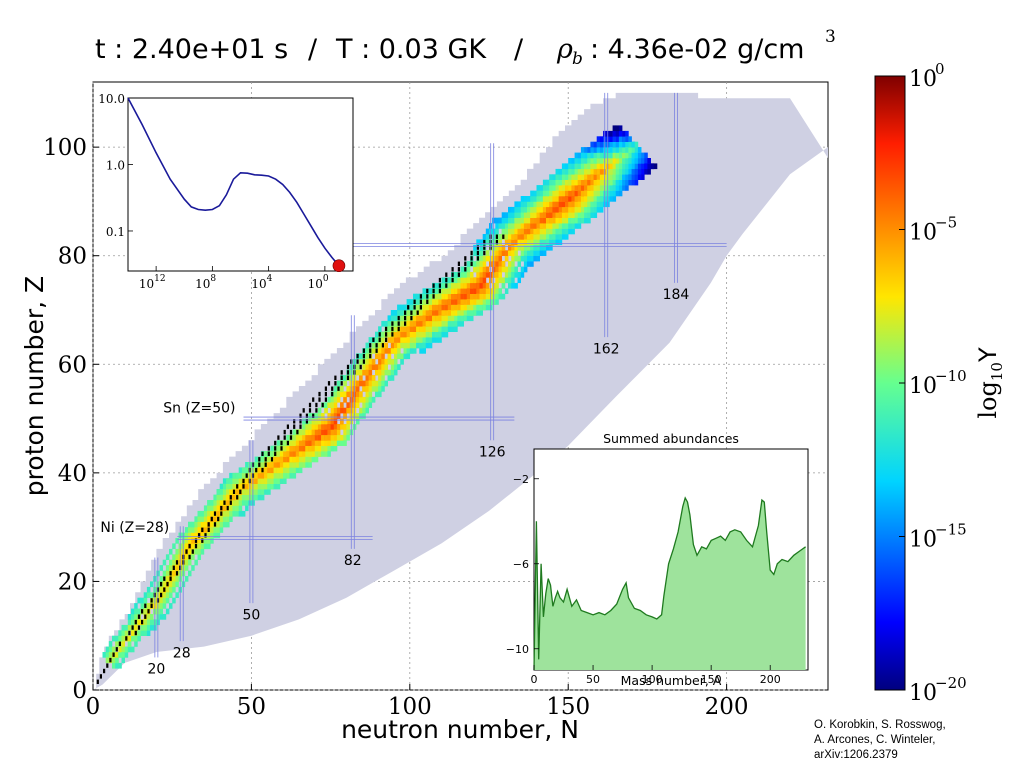 Image resolution: width=1024 pixels, height=772 pixels. Describe the element at coordinates (65, 148) in the screenshot. I see `main-y-tick-label: 100` at that location.